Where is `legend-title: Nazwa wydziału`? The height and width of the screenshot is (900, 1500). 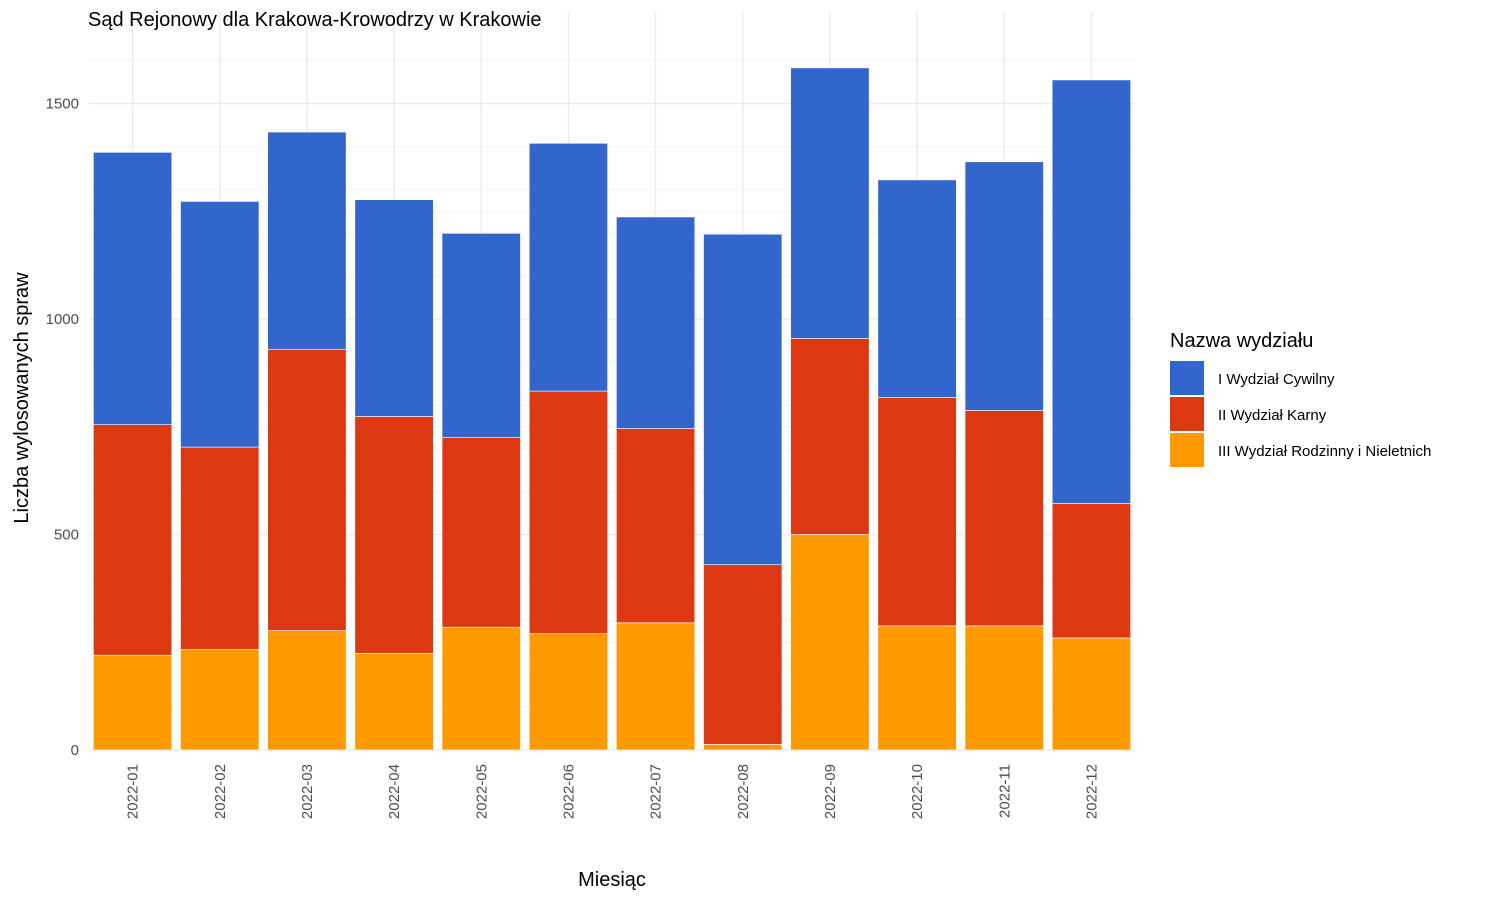
legend-title: Nazwa wydziału is located at coordinates (1241, 341).